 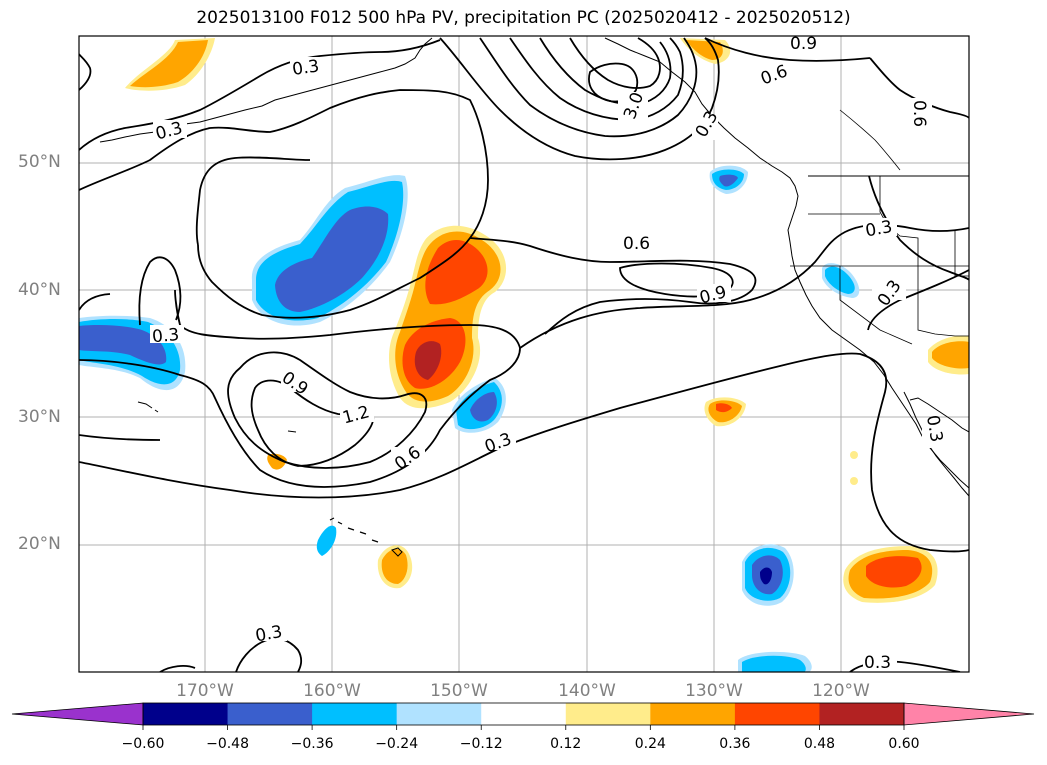 What do you see at coordinates (39, 290) in the screenshot?
I see `lat-label-40n: 40°N` at bounding box center [39, 290].